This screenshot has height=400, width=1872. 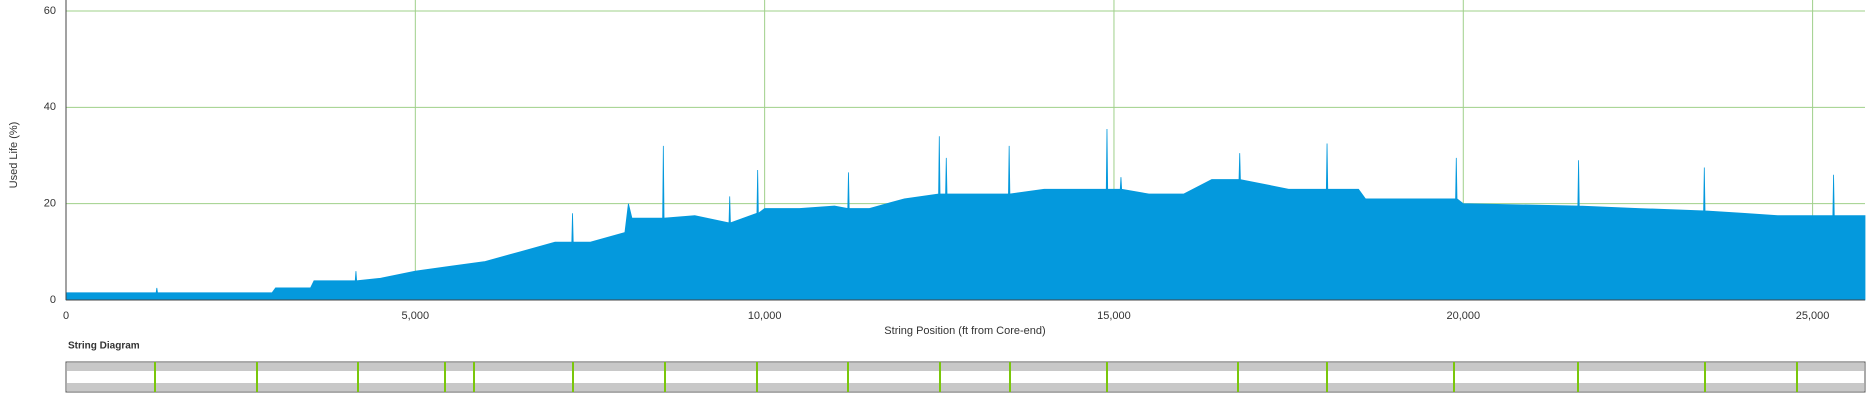 What do you see at coordinates (964, 331) in the screenshot?
I see `x-axis-title: String Position (ft from Core-end)` at bounding box center [964, 331].